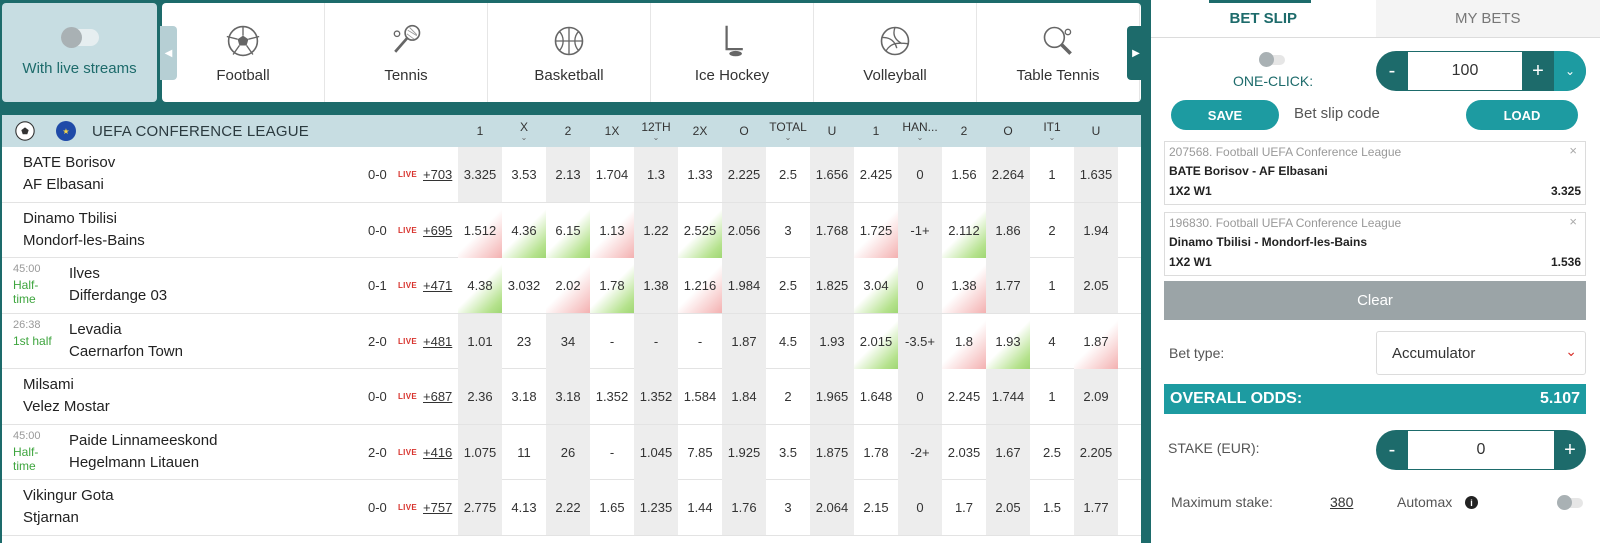  I want to click on home-team: Ilves, so click(84, 273).